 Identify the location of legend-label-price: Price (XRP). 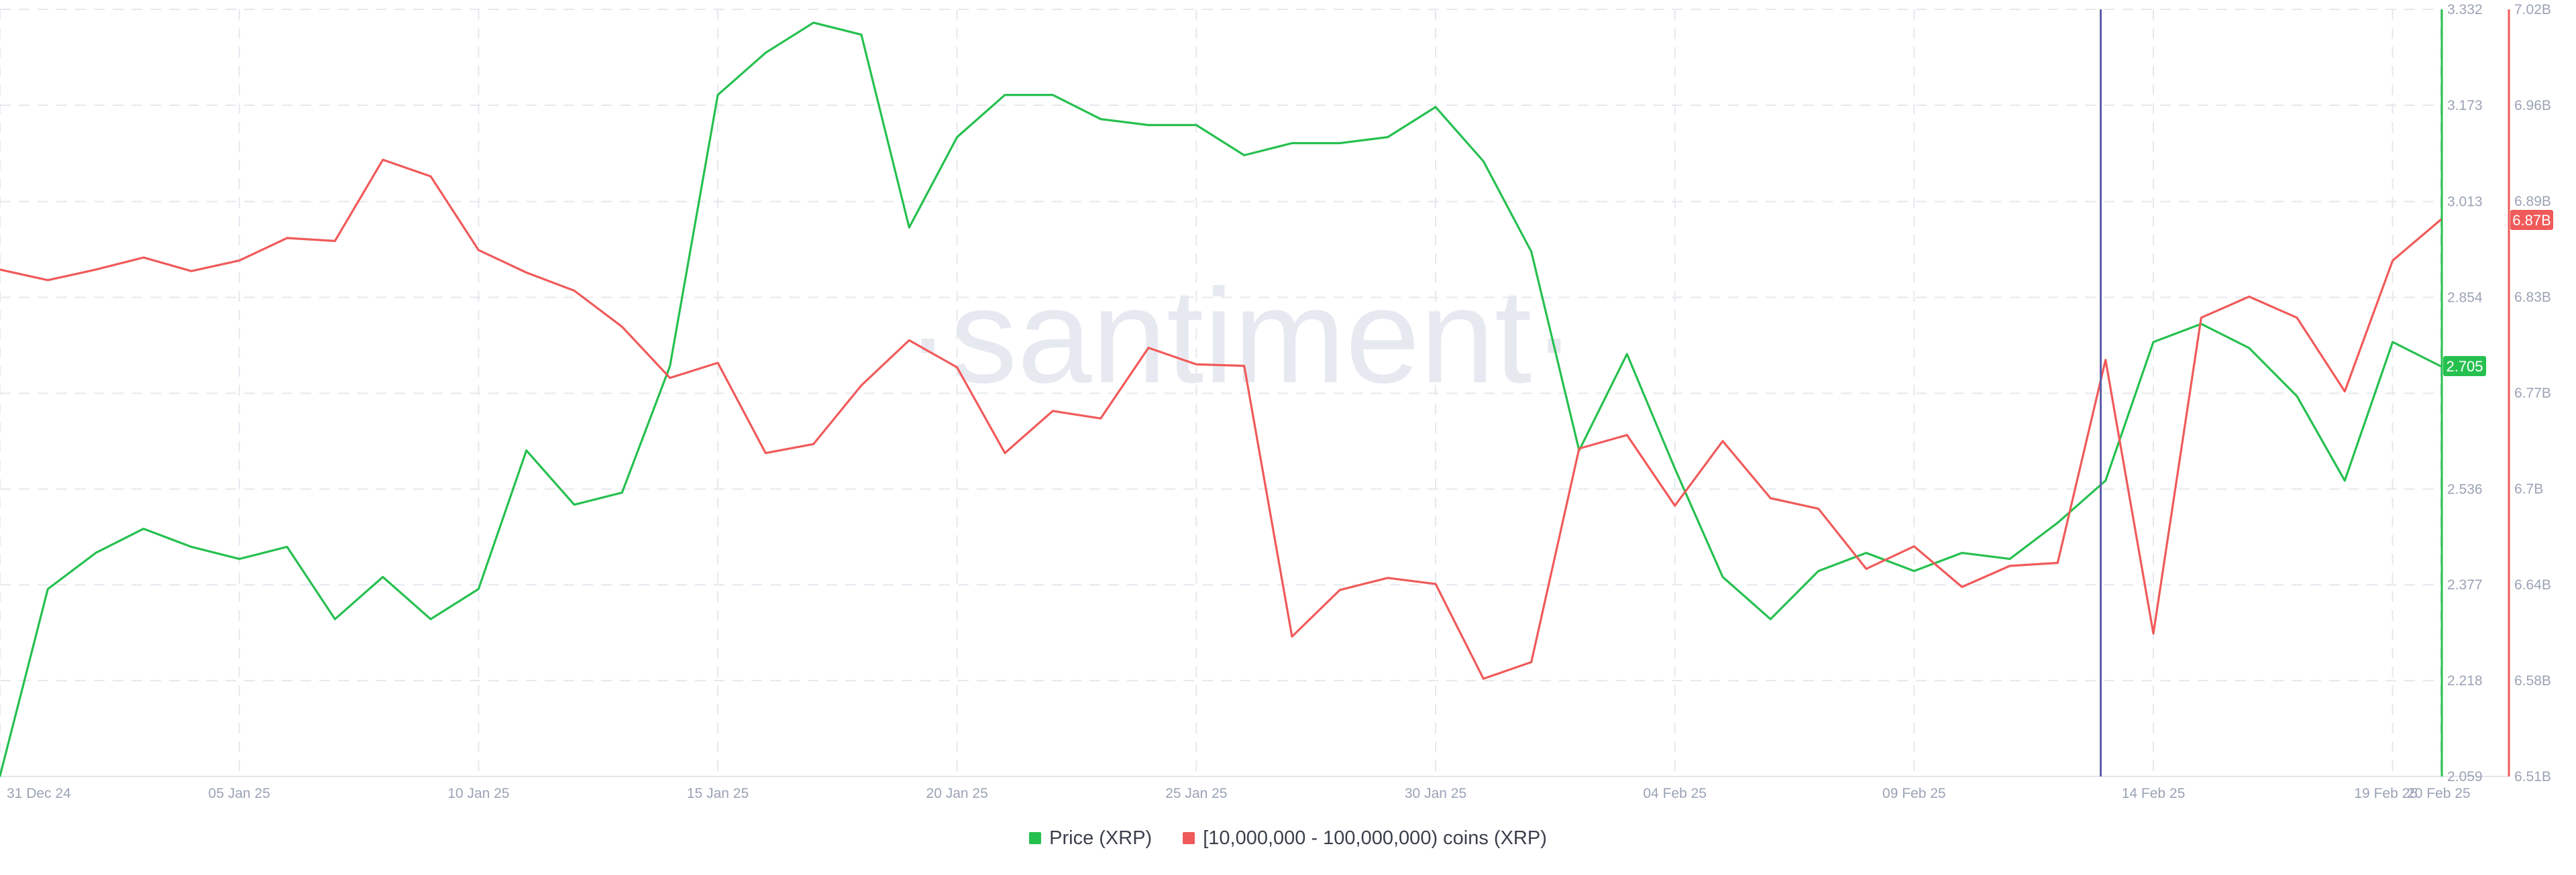
(1100, 838).